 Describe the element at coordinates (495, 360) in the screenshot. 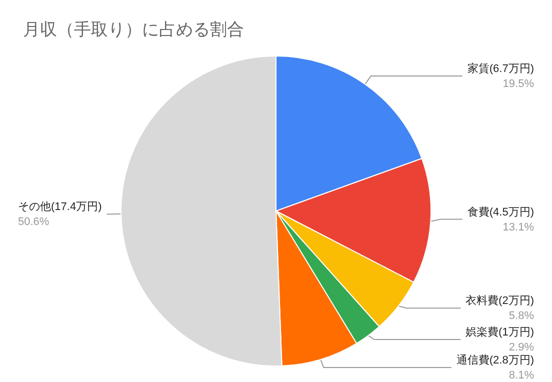

I see `slice-label: 通信費(2.8万円)` at that location.